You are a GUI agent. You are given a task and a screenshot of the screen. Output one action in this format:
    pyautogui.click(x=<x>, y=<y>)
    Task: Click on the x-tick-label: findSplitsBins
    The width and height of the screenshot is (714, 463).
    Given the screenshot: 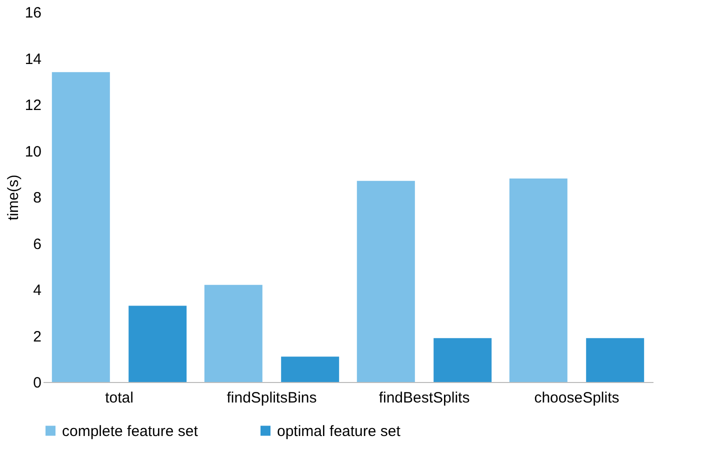 What is the action you would take?
    pyautogui.click(x=271, y=398)
    